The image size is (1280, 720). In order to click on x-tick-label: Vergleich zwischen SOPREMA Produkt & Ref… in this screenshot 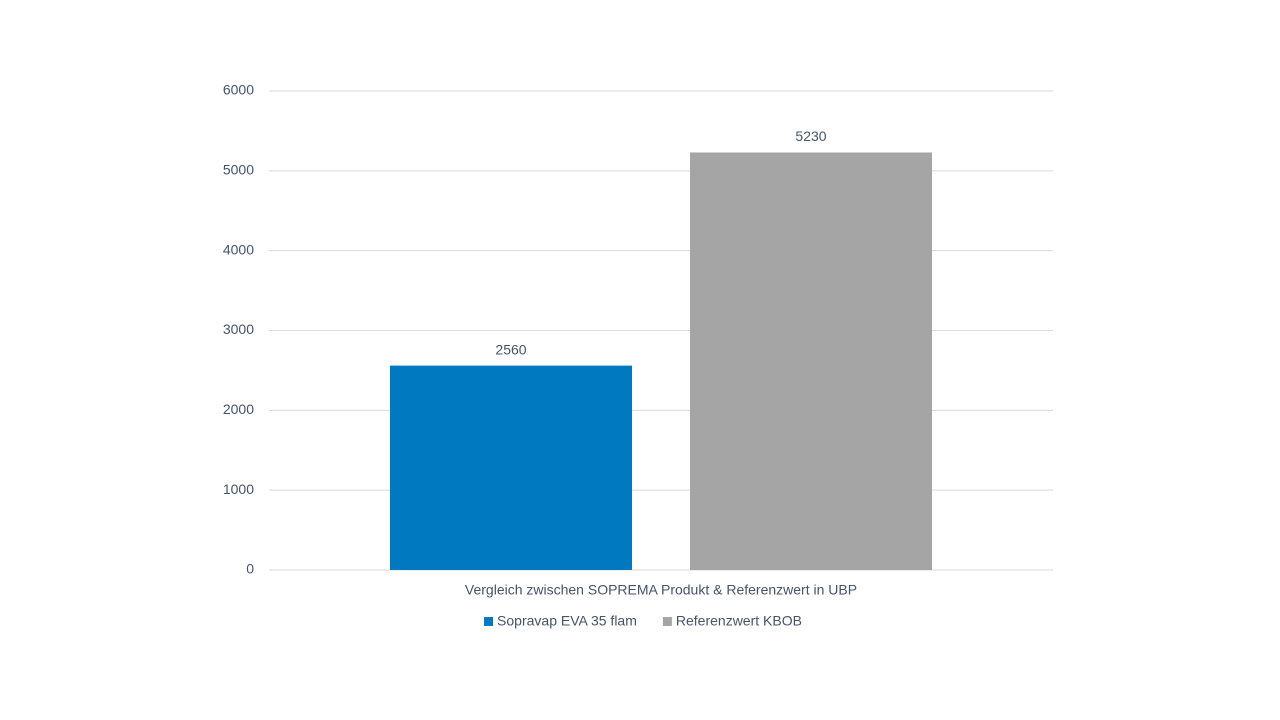, I will do `click(661, 590)`.